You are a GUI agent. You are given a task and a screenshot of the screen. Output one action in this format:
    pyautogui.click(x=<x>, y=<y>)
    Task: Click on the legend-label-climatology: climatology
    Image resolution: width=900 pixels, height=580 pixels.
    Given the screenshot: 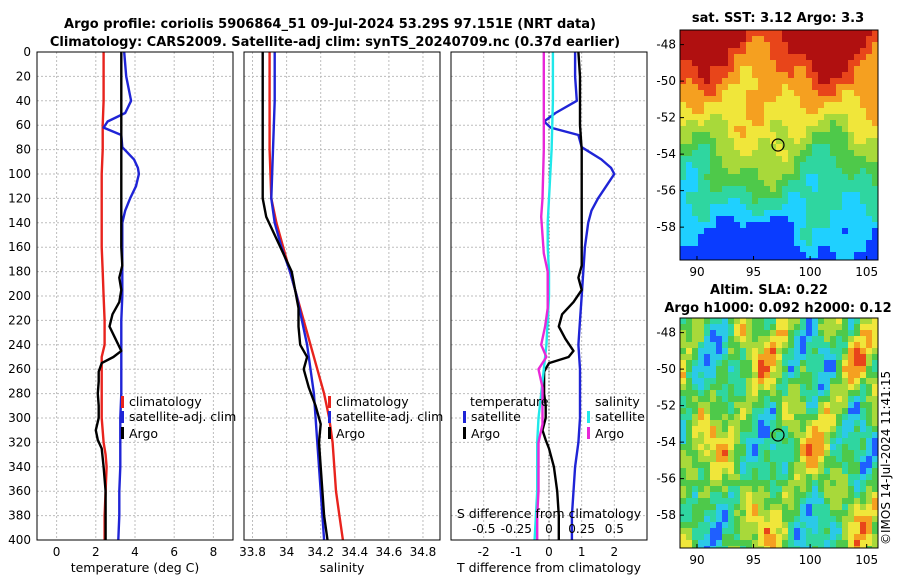 What is the action you would take?
    pyautogui.click(x=372, y=401)
    